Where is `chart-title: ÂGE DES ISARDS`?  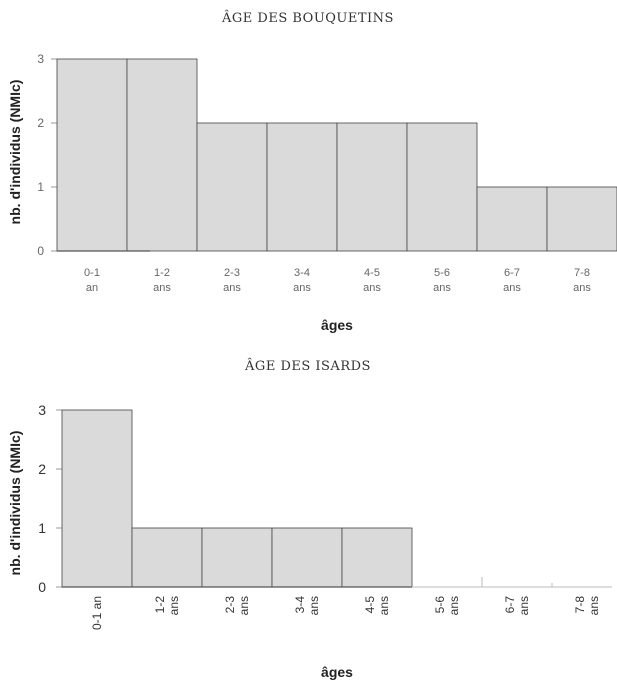 chart-title: ÂGE DES ISARDS is located at coordinates (307, 366).